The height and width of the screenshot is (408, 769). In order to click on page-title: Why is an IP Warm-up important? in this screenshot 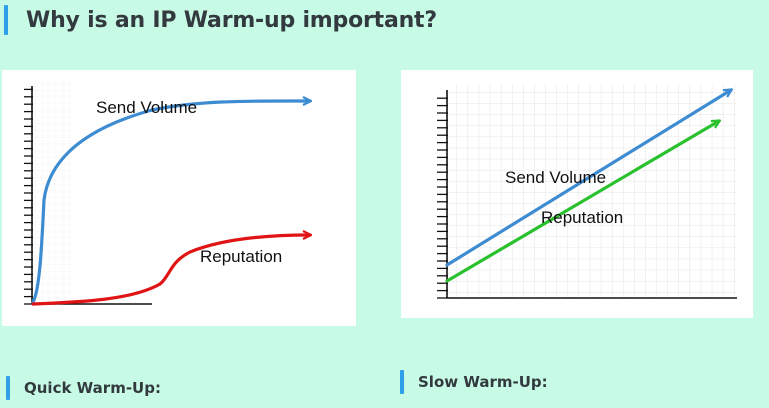, I will do `click(231, 20)`.